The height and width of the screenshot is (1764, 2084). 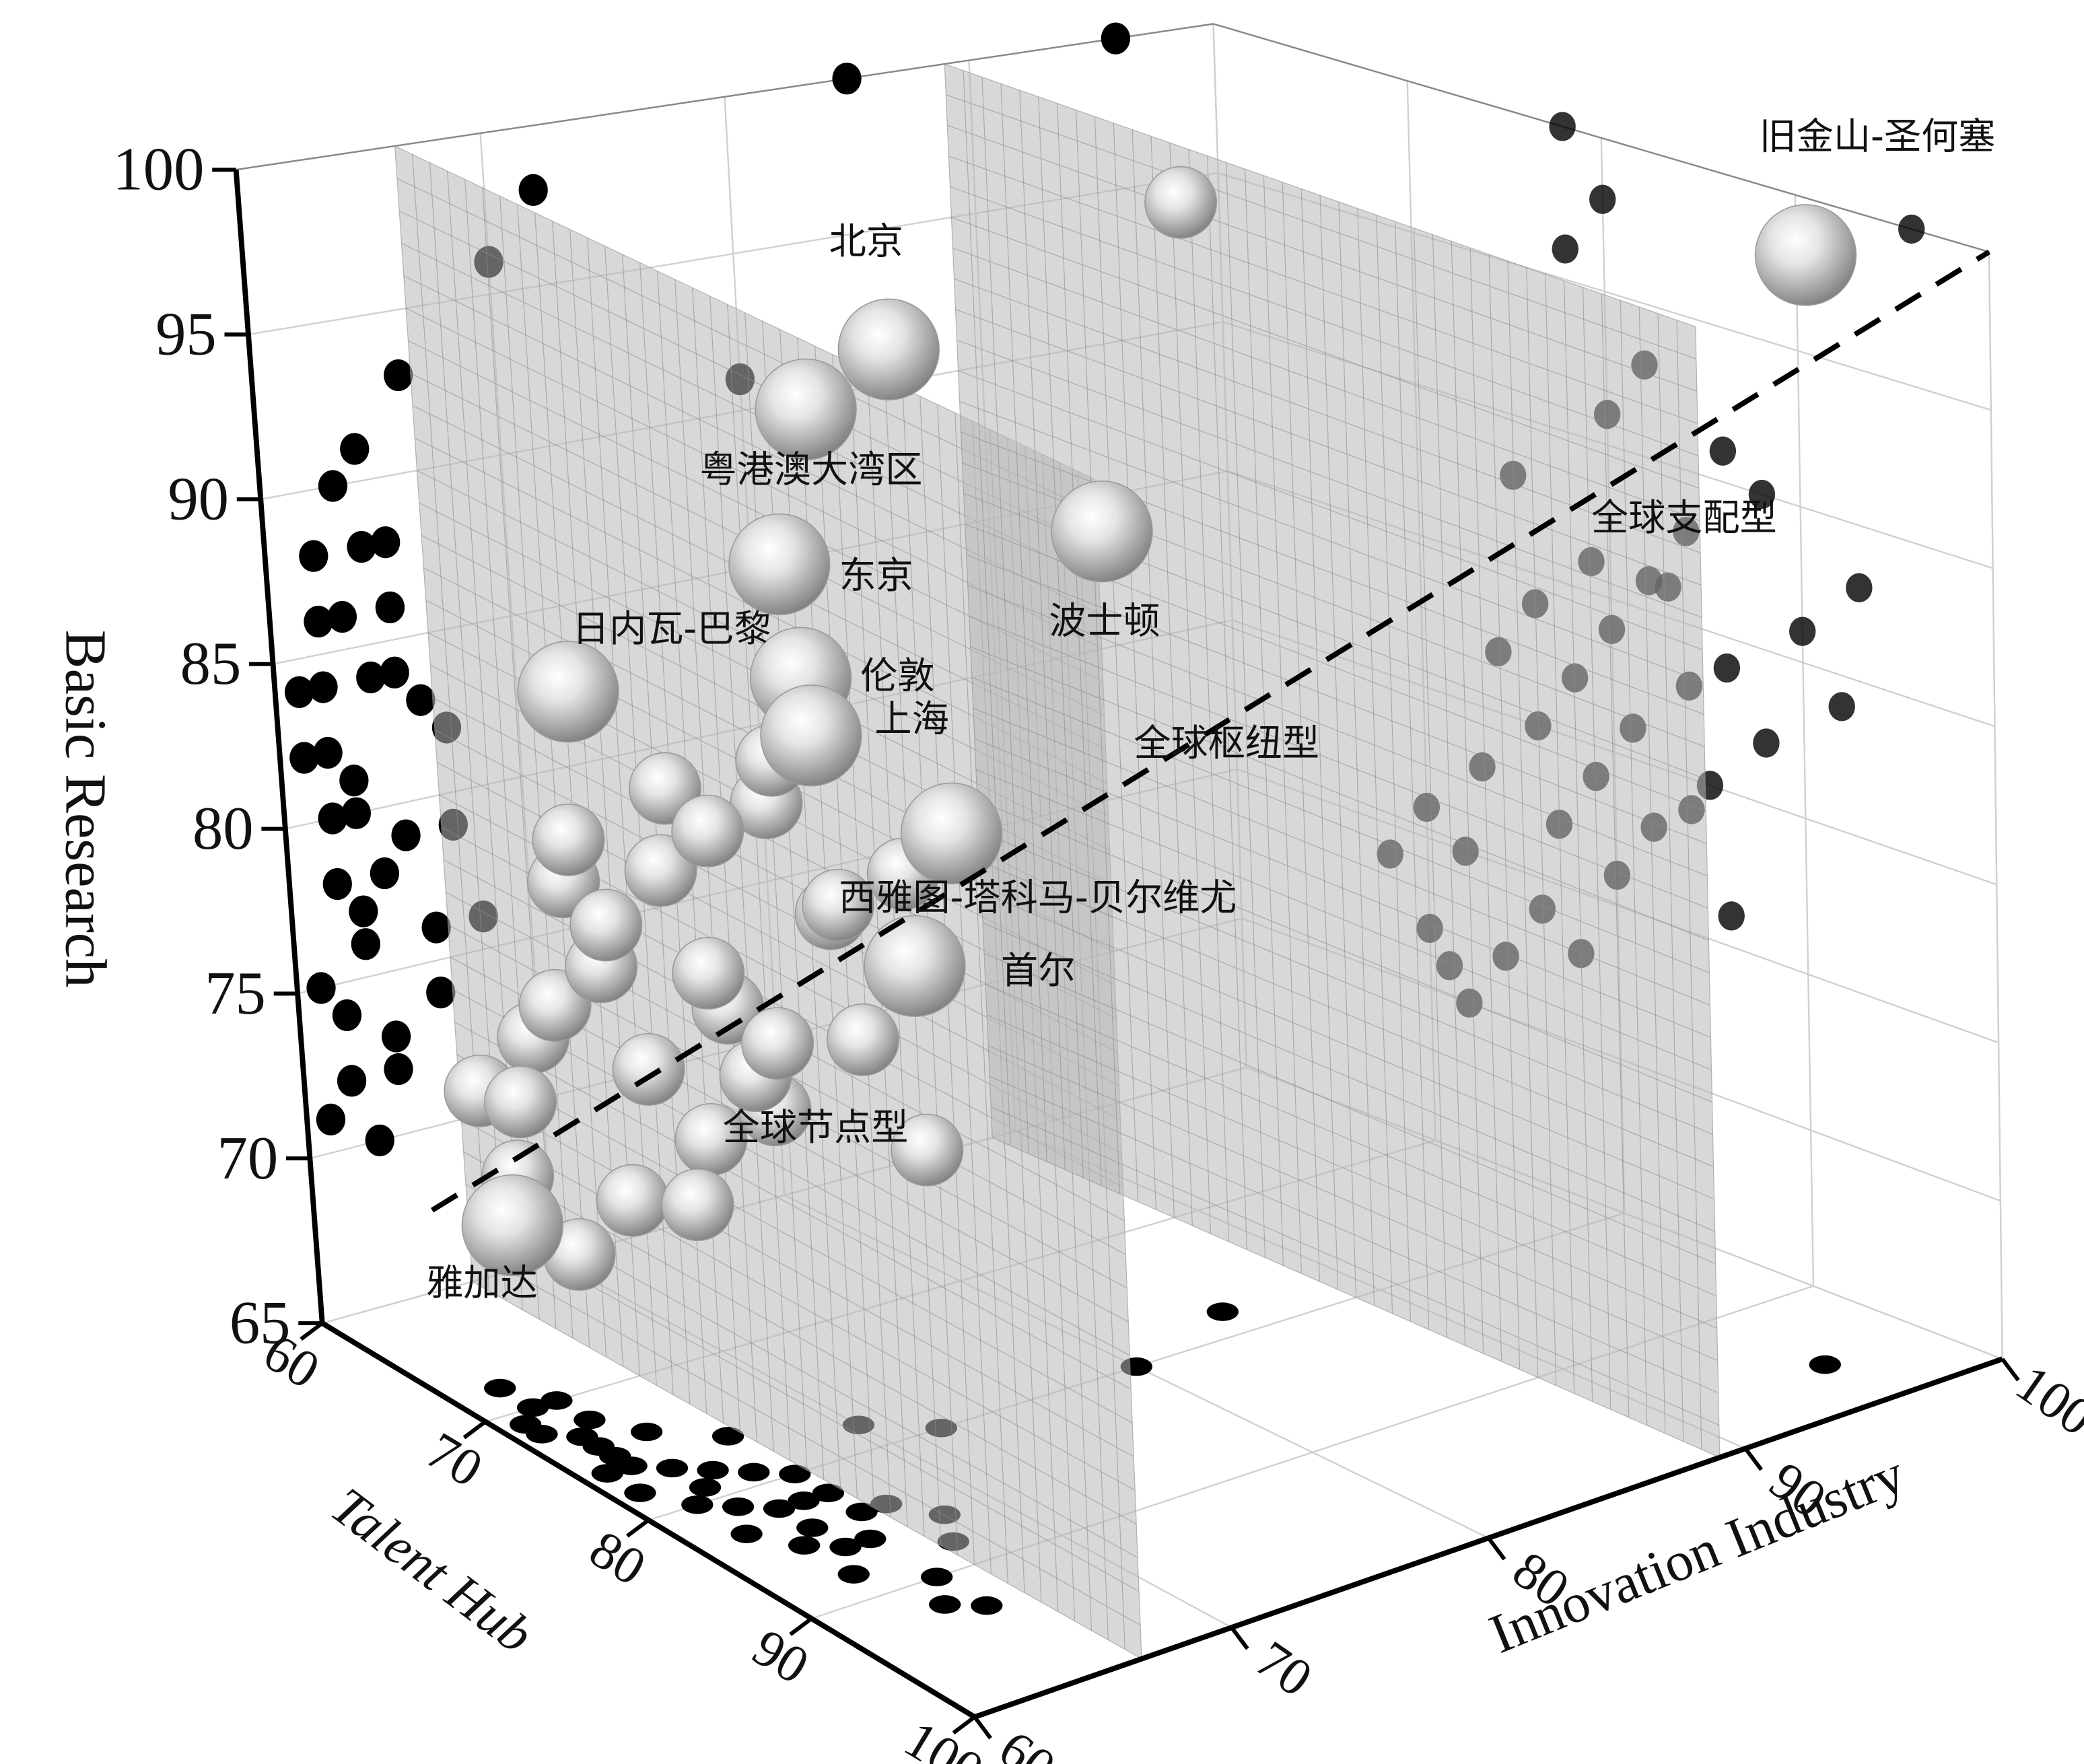 I want to click on z-tick-label: 100, so click(x=158, y=169).